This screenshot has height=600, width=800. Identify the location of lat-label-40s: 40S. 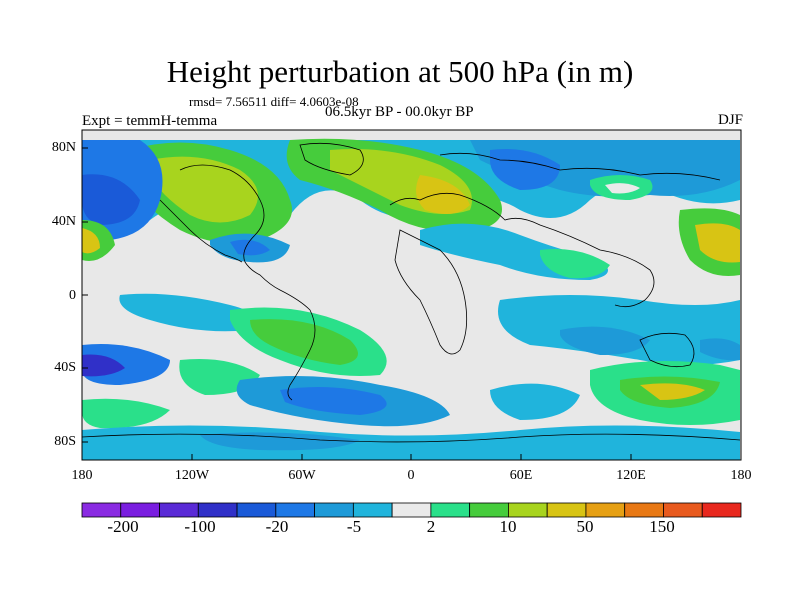
(65, 367).